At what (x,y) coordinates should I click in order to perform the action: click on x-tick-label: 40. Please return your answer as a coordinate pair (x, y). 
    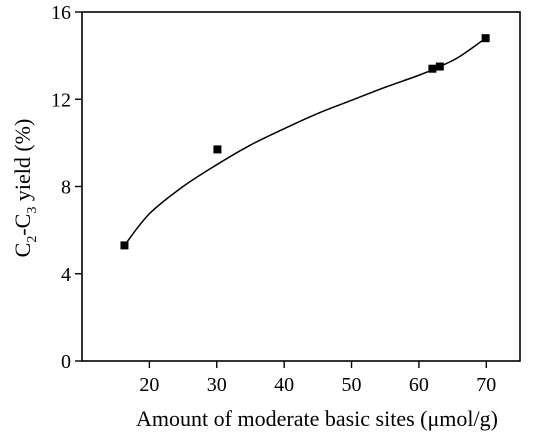
    Looking at the image, I should click on (284, 385).